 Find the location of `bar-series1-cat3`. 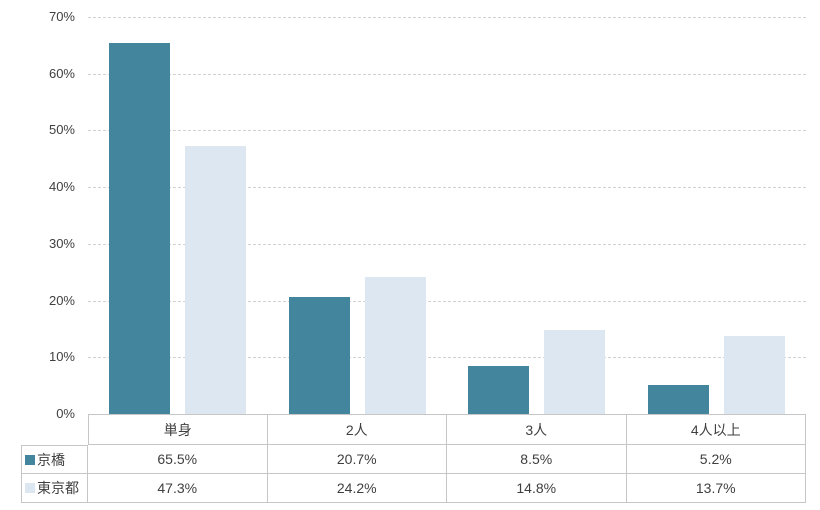

bar-series1-cat3 is located at coordinates (754, 375).